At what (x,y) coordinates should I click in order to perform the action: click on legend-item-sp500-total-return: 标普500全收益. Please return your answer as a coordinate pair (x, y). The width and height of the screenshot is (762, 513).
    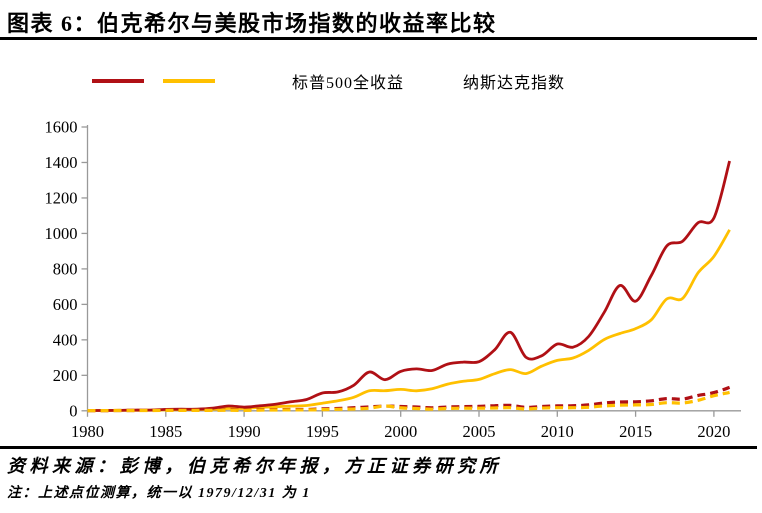
    Looking at the image, I should click on (320, 81).